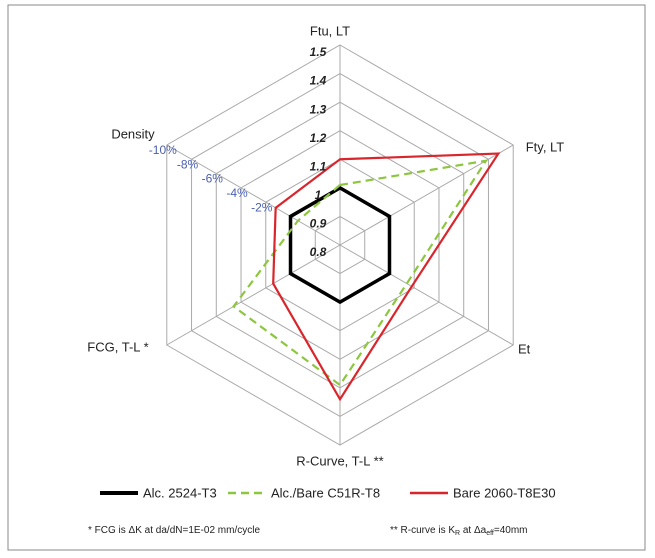 The width and height of the screenshot is (655, 558). I want to click on axis-label: FCG, T-L *, so click(117, 346).